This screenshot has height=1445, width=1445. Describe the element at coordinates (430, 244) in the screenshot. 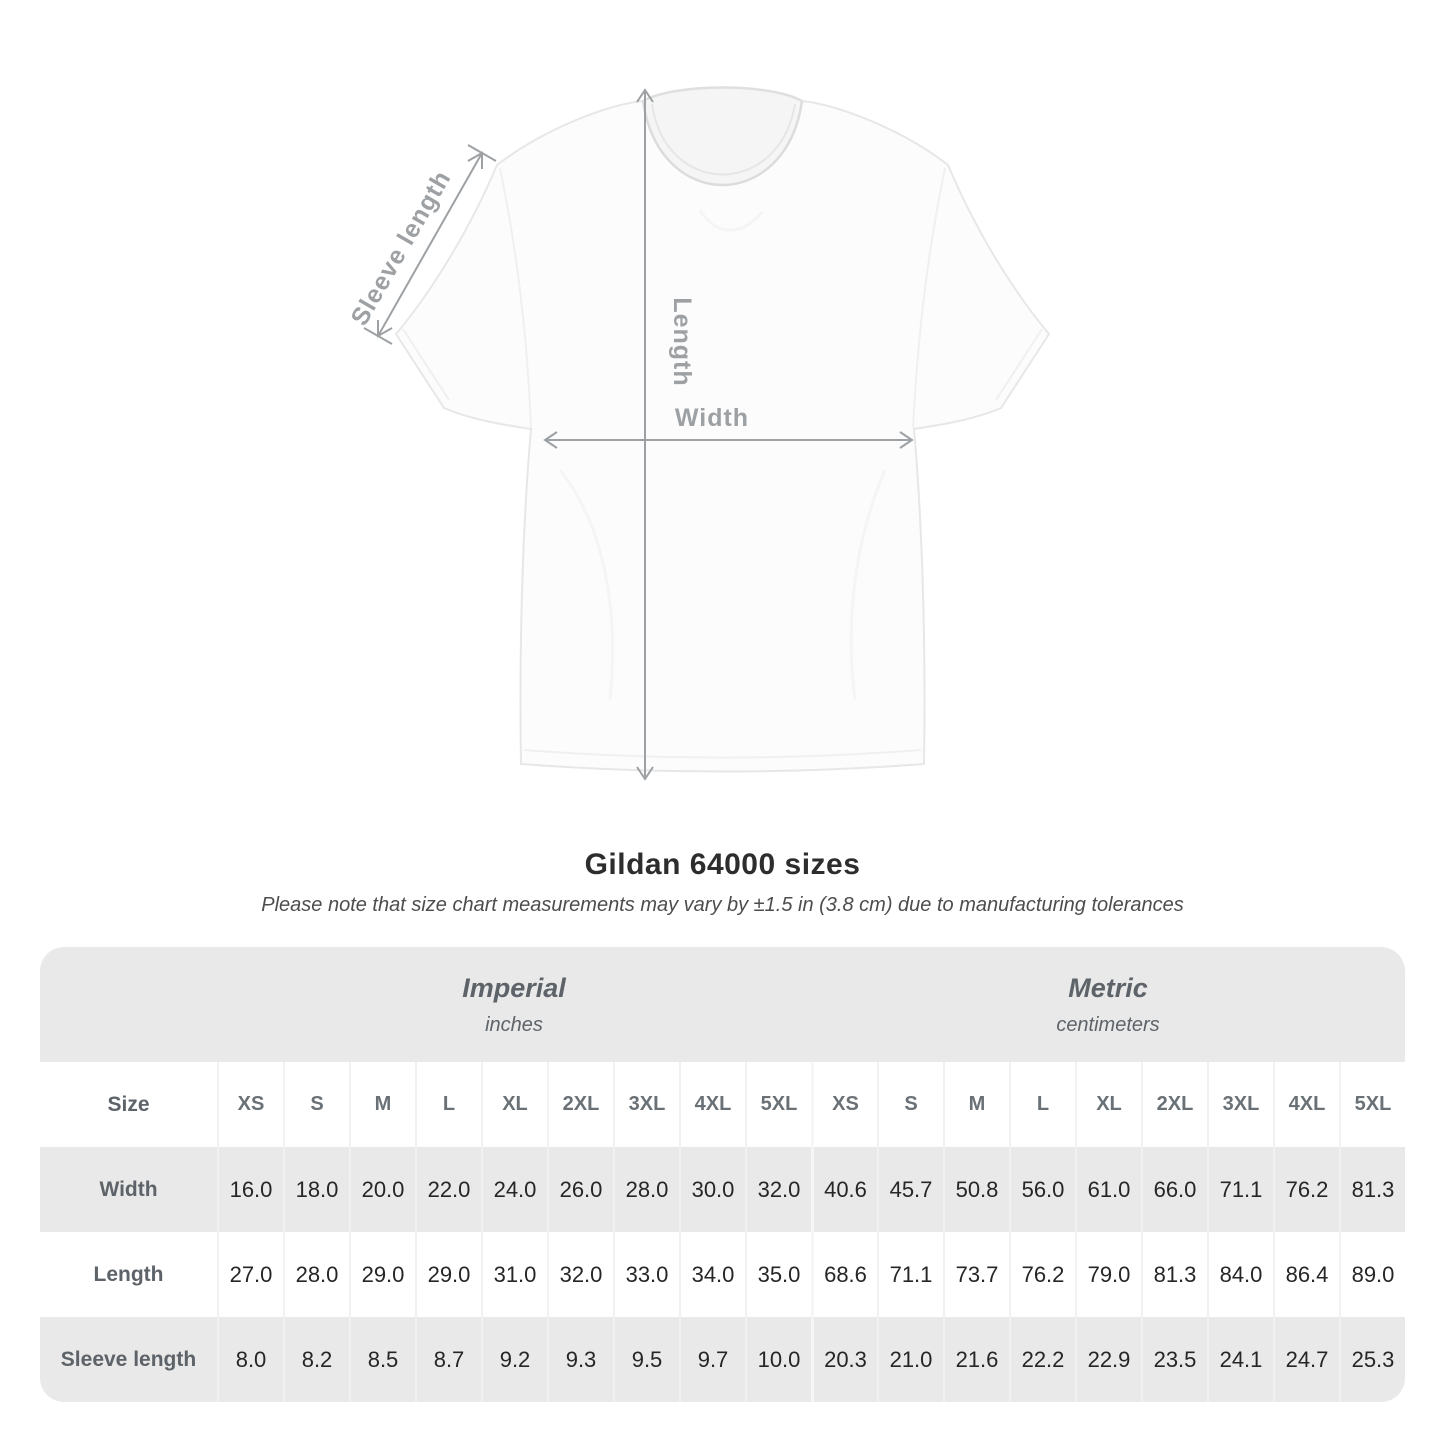

I see `sleeve-length-arrow` at that location.